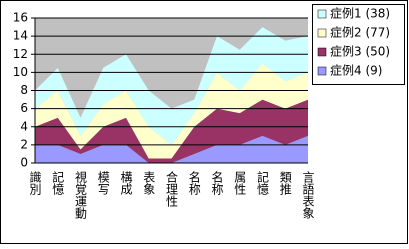  What do you see at coordinates (240, 183) in the screenshot?
I see `x-tick-label: 属性` at bounding box center [240, 183].